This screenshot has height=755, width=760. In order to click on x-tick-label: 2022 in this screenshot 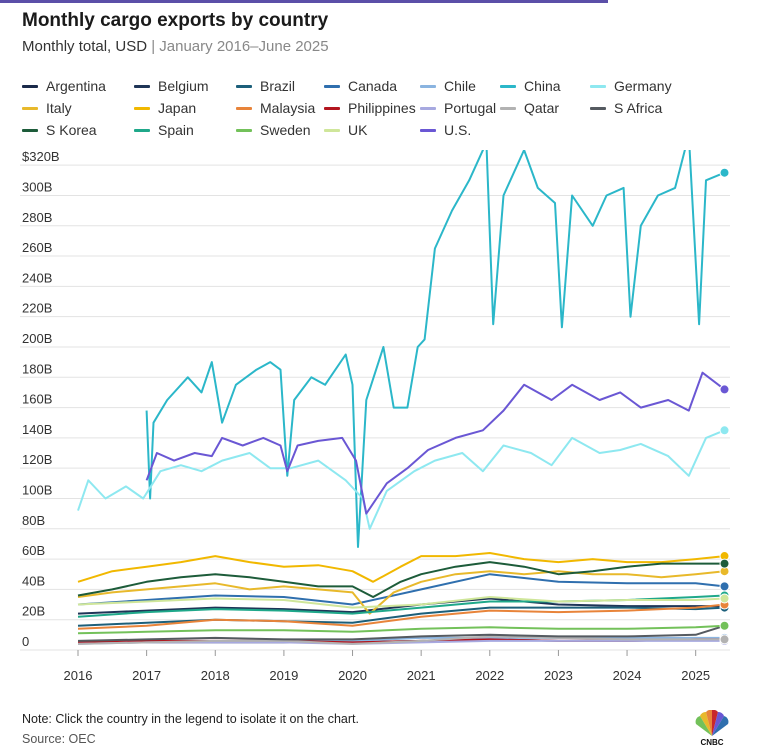, I will do `click(489, 675)`.